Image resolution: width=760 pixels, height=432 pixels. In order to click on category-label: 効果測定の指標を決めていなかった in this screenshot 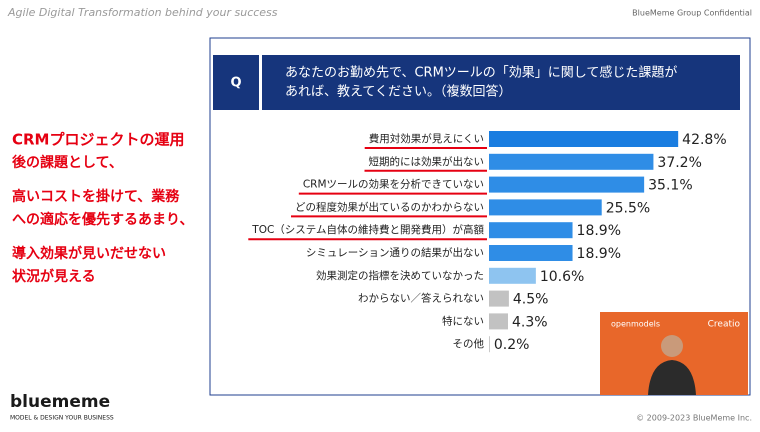, I will do `click(400, 275)`.